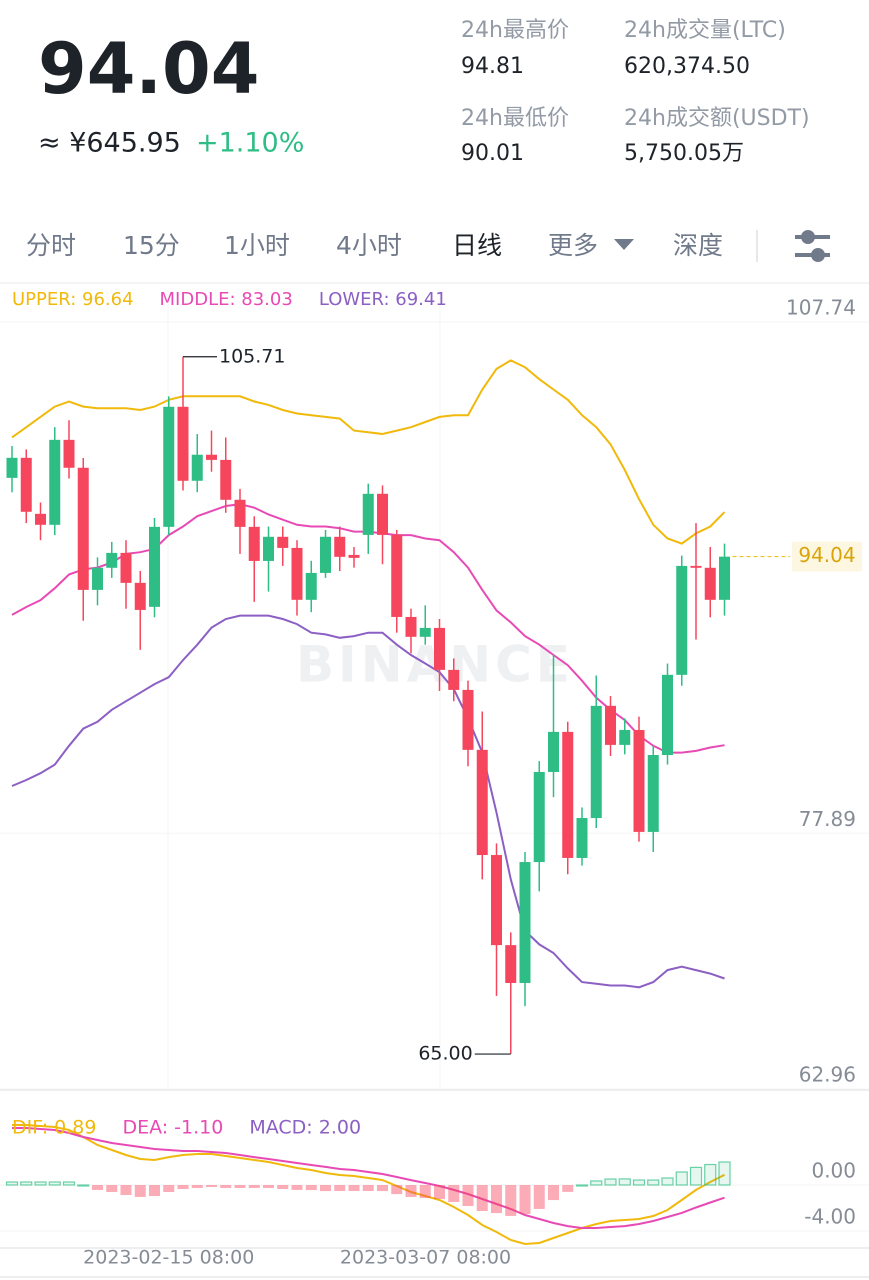 The height and width of the screenshot is (1280, 869). What do you see at coordinates (435, 665) in the screenshot?
I see `watermark: BINANCE` at bounding box center [435, 665].